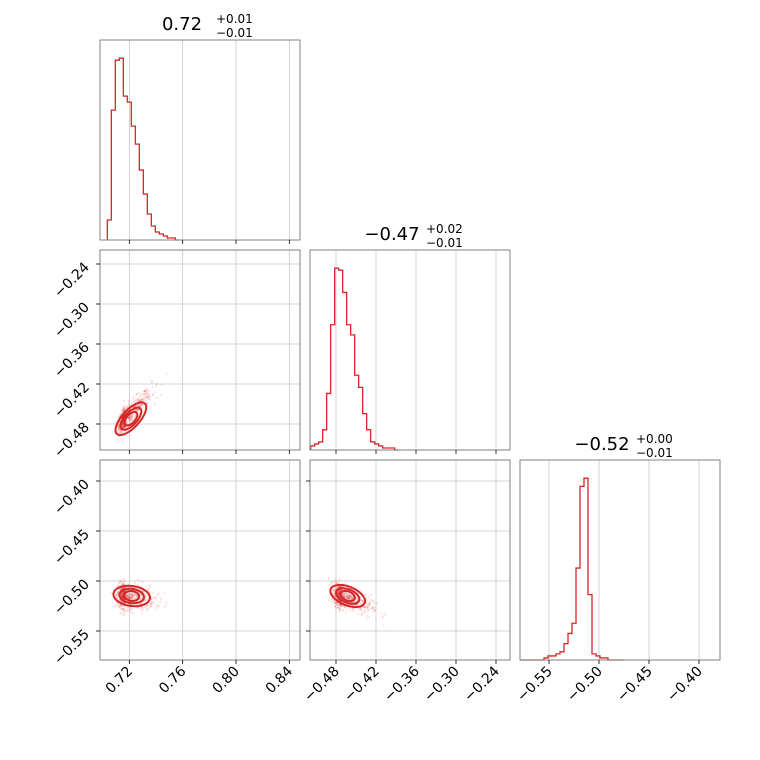  Describe the element at coordinates (635, 685) in the screenshot. I see `x-tick-label: −0.45` at that location.